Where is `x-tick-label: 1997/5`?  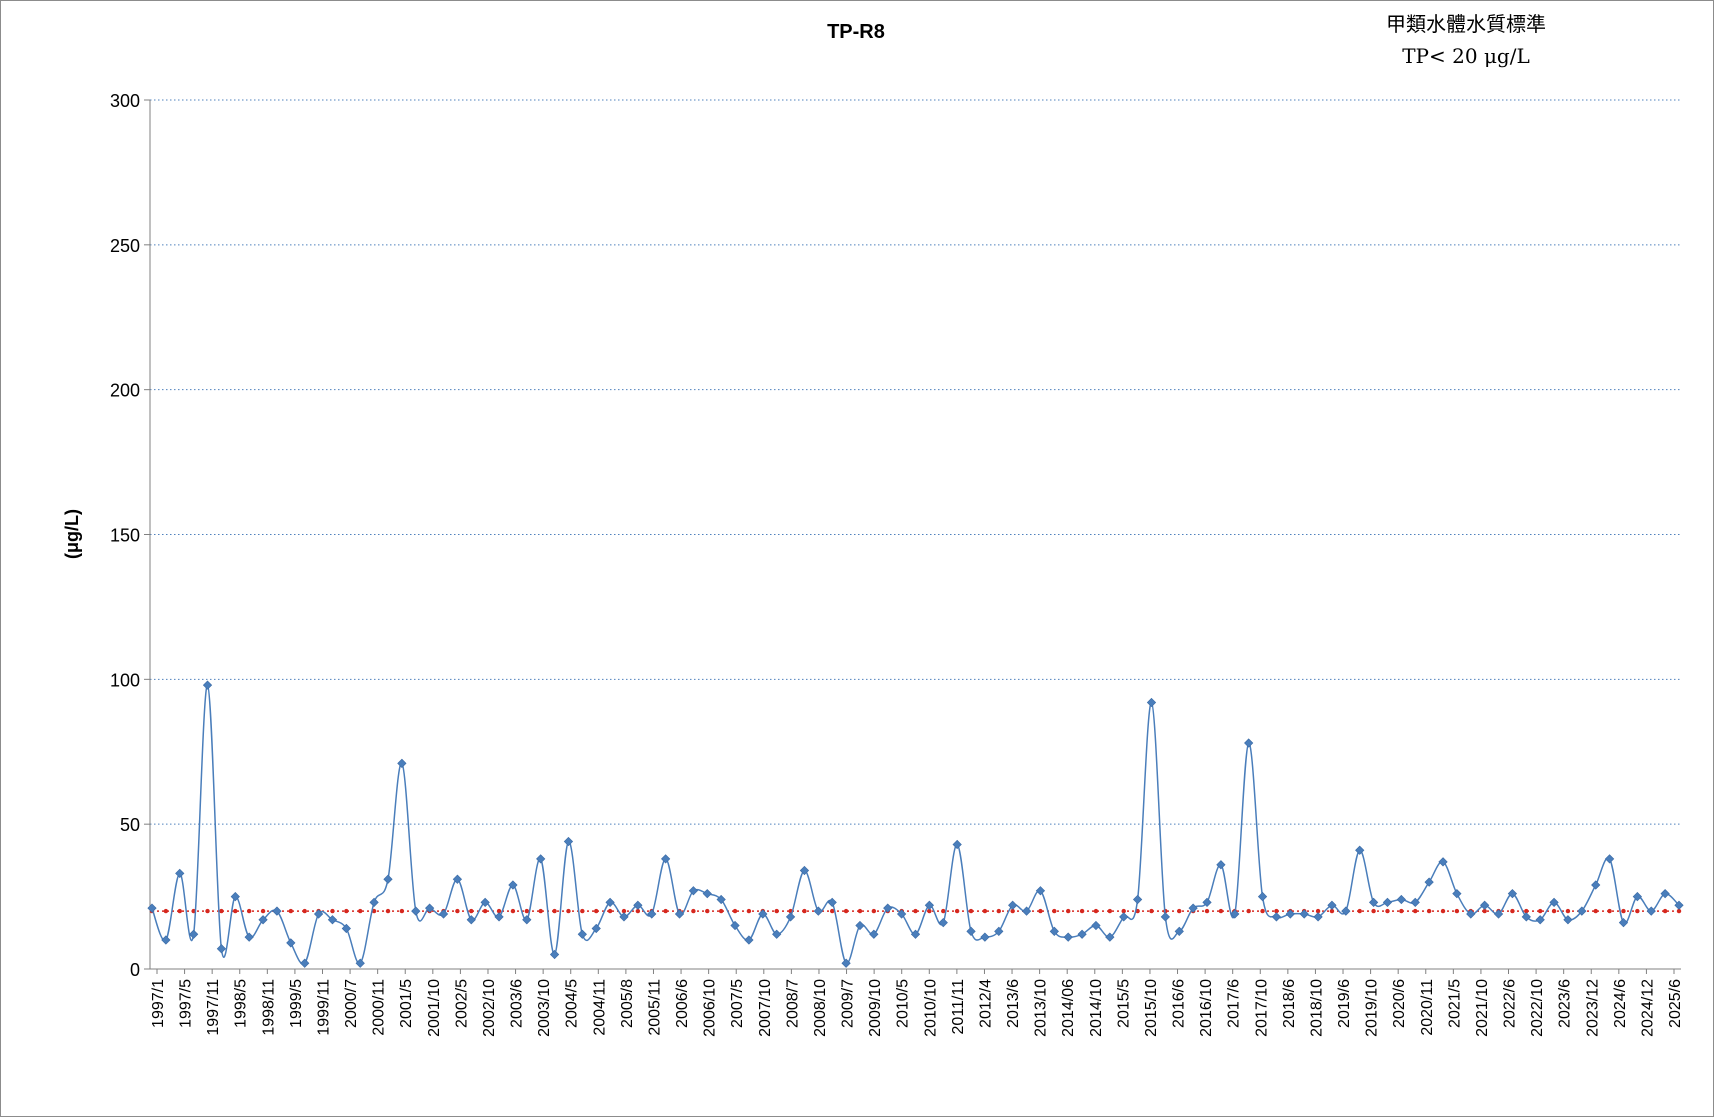 x-tick-label: 1997/5 is located at coordinates (186, 1003).